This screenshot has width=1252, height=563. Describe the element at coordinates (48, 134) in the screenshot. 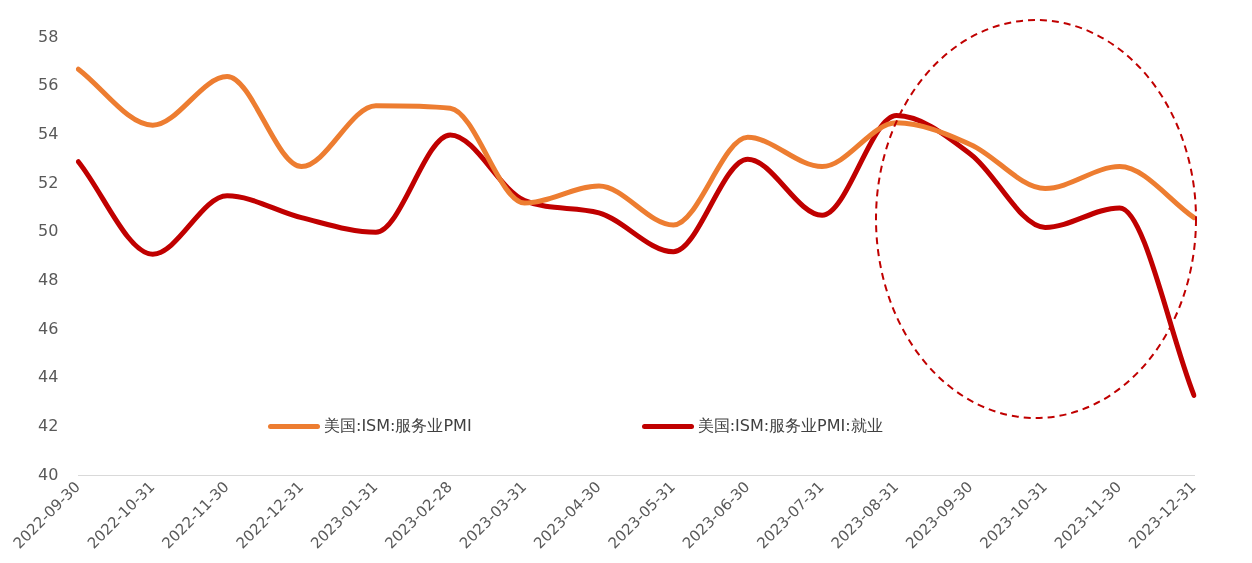

I see `y-tick-label: 54` at that location.